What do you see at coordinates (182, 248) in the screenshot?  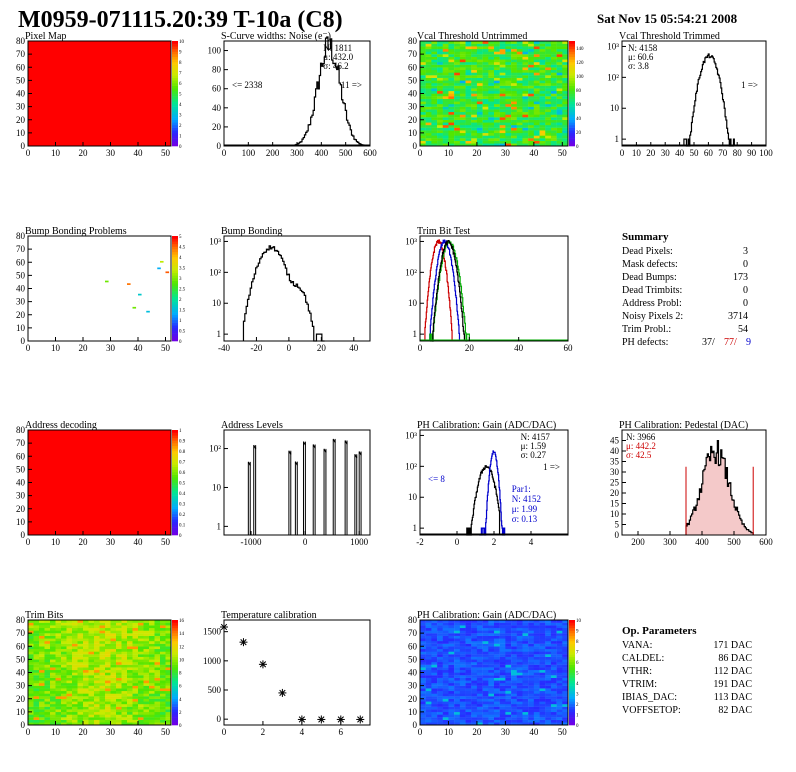 I see `colorbar-label: 4.5` at bounding box center [182, 248].